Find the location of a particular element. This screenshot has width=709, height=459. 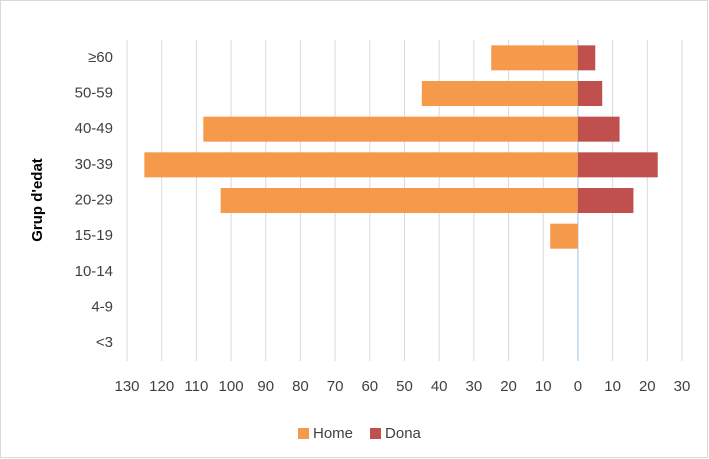

x-tick-label: 80 is located at coordinates (300, 386).